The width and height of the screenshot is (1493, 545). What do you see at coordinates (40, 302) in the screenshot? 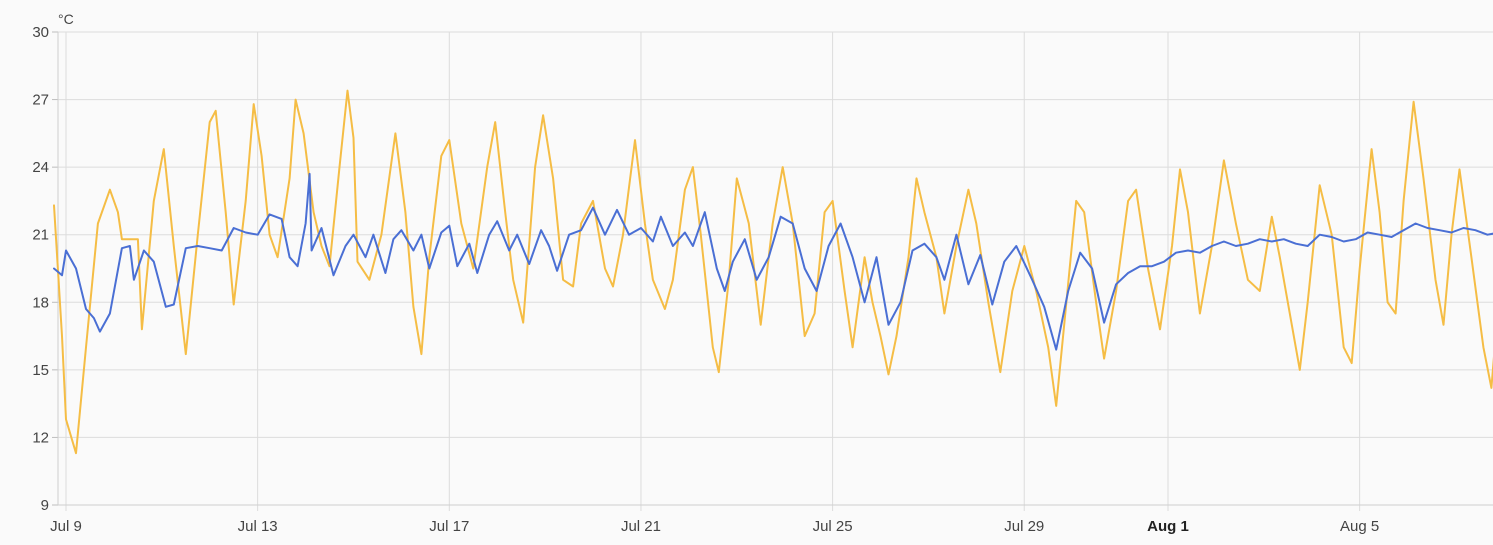
I see `y-tick-label: 18` at bounding box center [40, 302].